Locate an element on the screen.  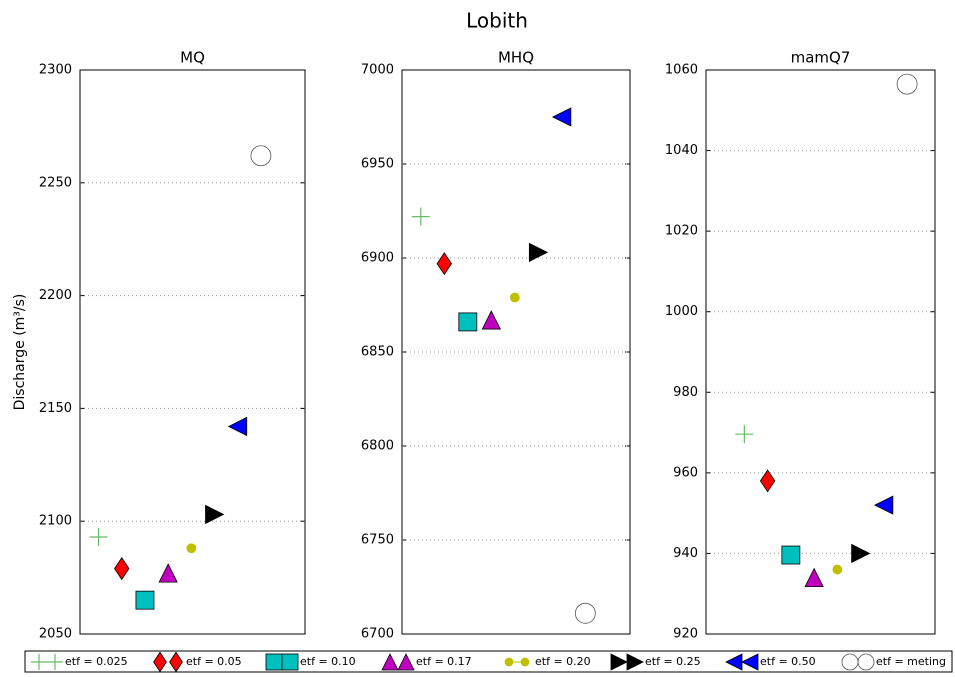
y-tick-label: 980 is located at coordinates (685, 392).